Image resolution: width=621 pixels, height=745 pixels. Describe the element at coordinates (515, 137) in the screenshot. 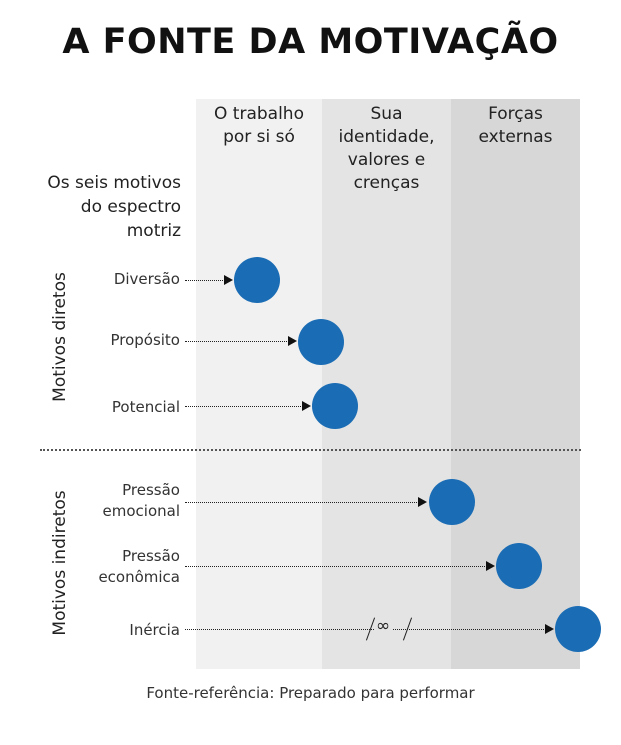

I see `column-header-line: externas` at that location.